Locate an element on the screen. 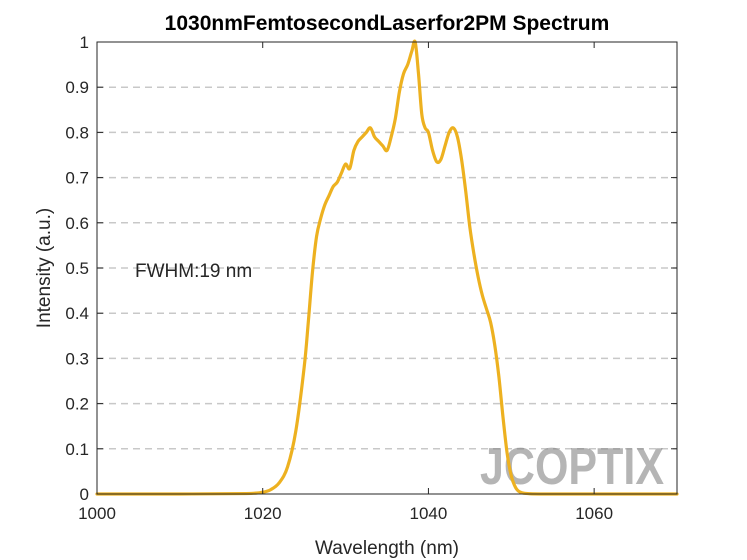 The image size is (747, 560). x-tick-label: 1040 is located at coordinates (429, 513).